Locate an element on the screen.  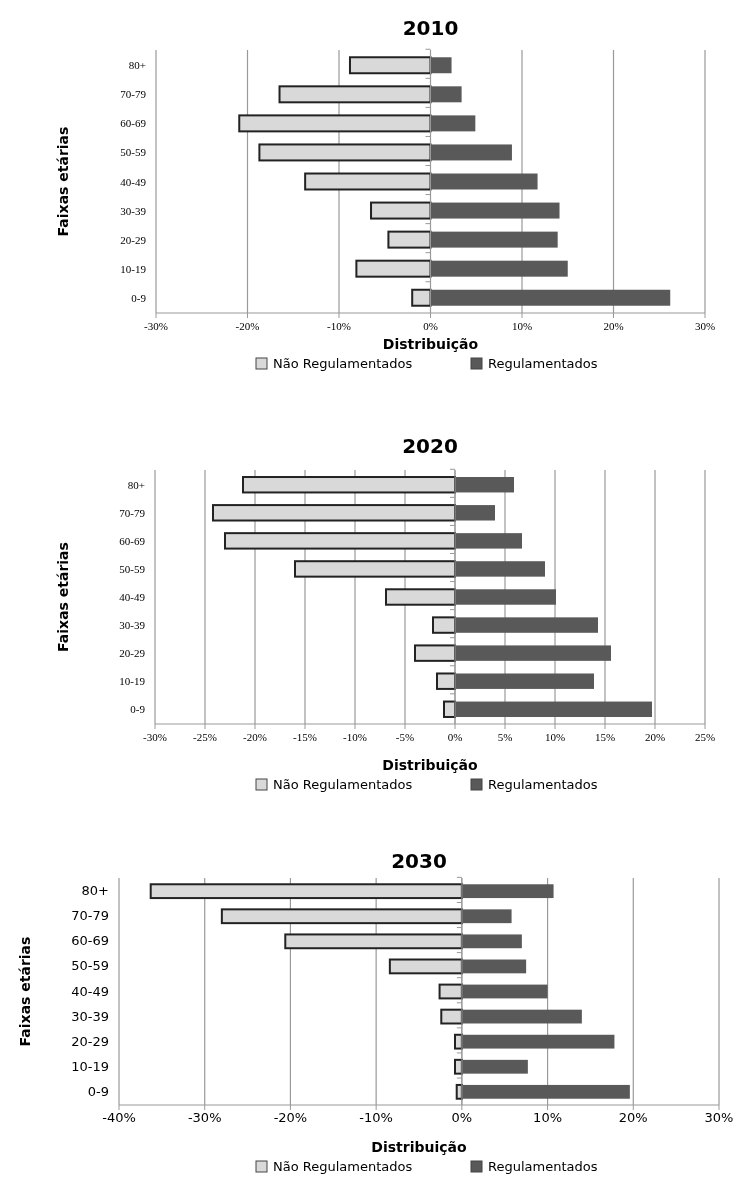
chart-title: 2030 is located at coordinates (419, 861).